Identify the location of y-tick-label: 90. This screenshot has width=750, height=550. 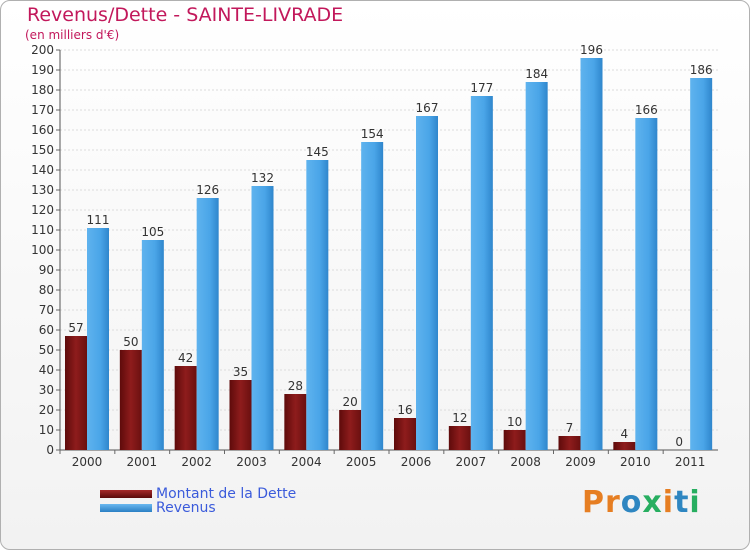
(46, 270).